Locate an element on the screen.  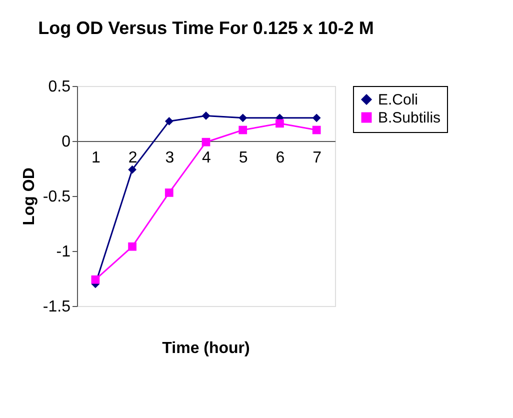
x-tick-label: 1 is located at coordinates (95, 158).